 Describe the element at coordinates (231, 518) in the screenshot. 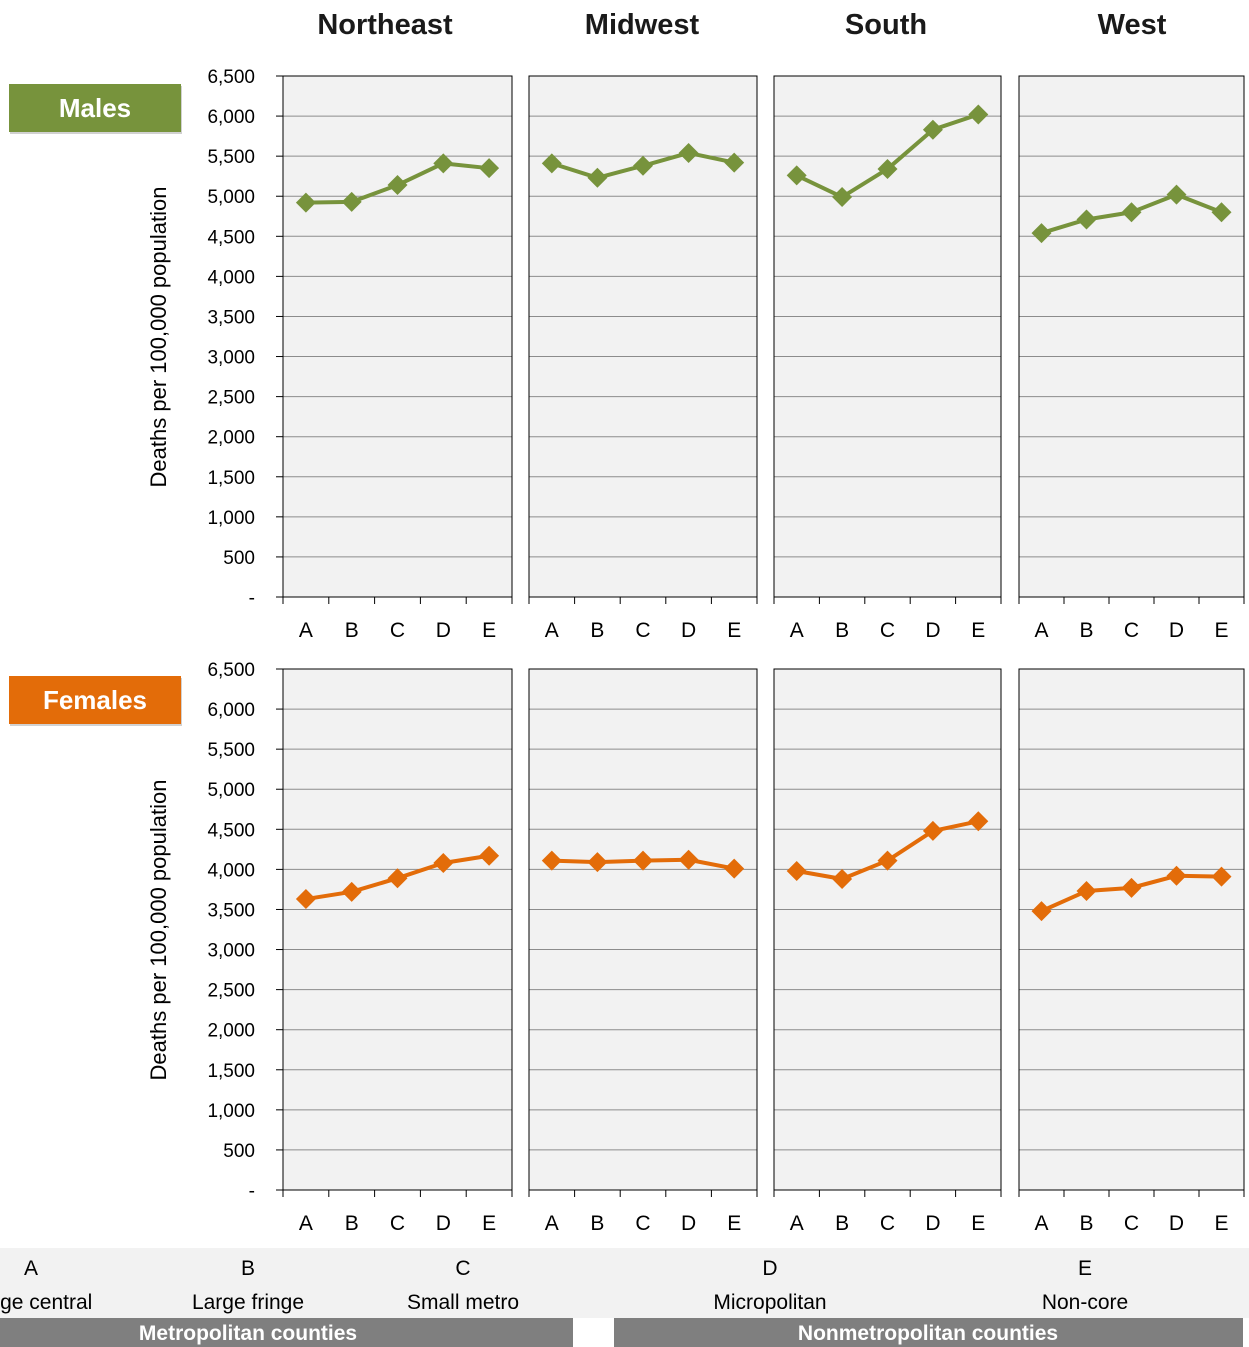

I see `y-tick-label: 1,000` at that location.